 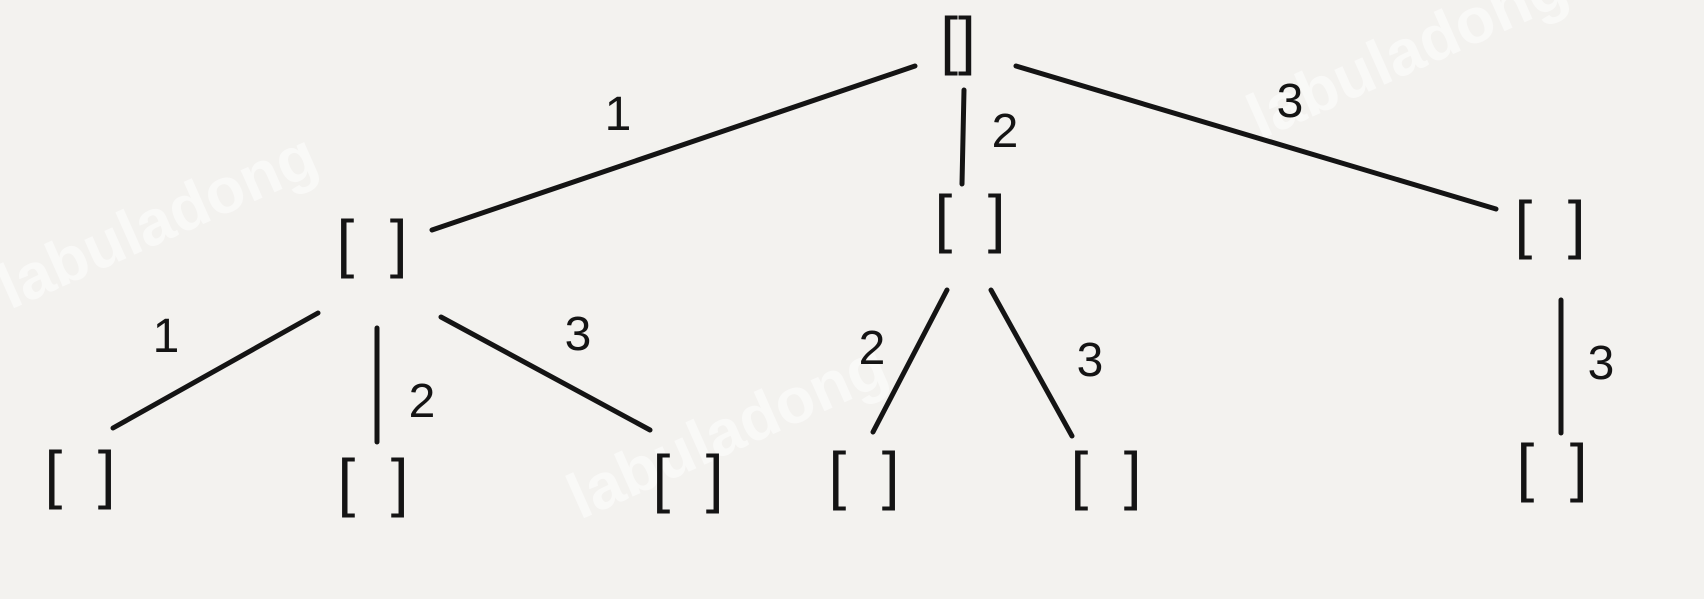 What do you see at coordinates (863, 475) in the screenshot?
I see `node-n22: [ ]` at bounding box center [863, 475].